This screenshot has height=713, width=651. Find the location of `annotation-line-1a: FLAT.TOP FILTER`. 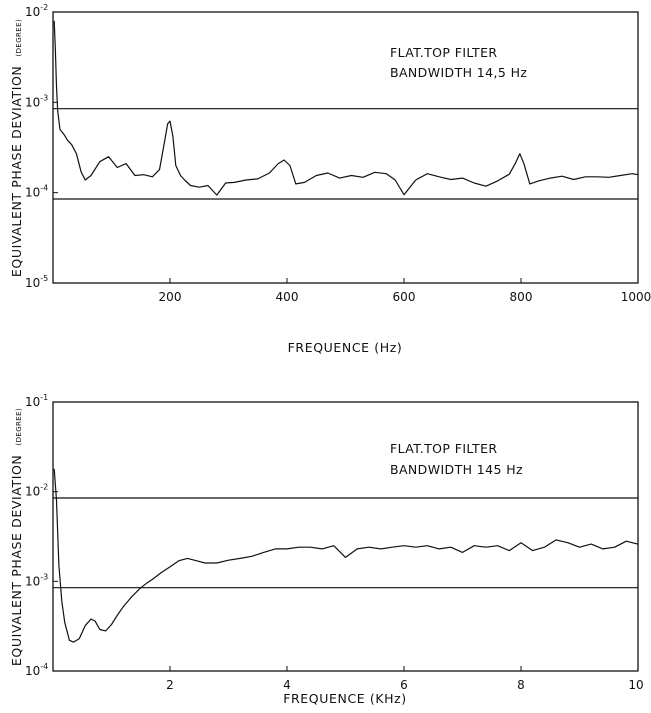

annotation-line-1a: FLAT.TOP FILTER is located at coordinates (443, 52).